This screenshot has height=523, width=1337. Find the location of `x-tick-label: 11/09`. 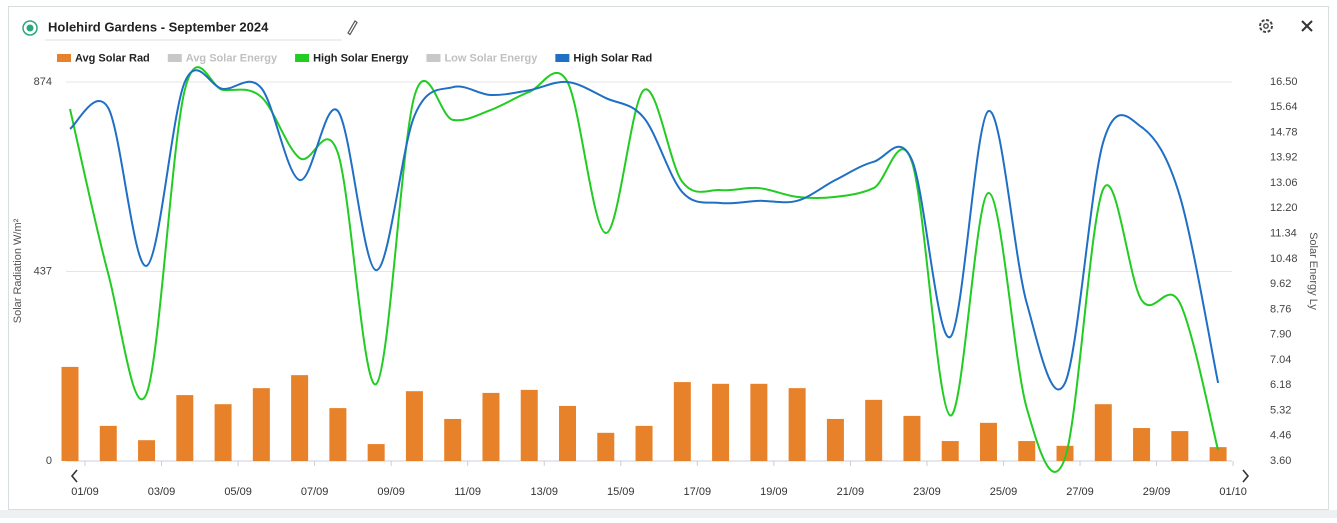

x-tick-label: 11/09 is located at coordinates (467, 492).